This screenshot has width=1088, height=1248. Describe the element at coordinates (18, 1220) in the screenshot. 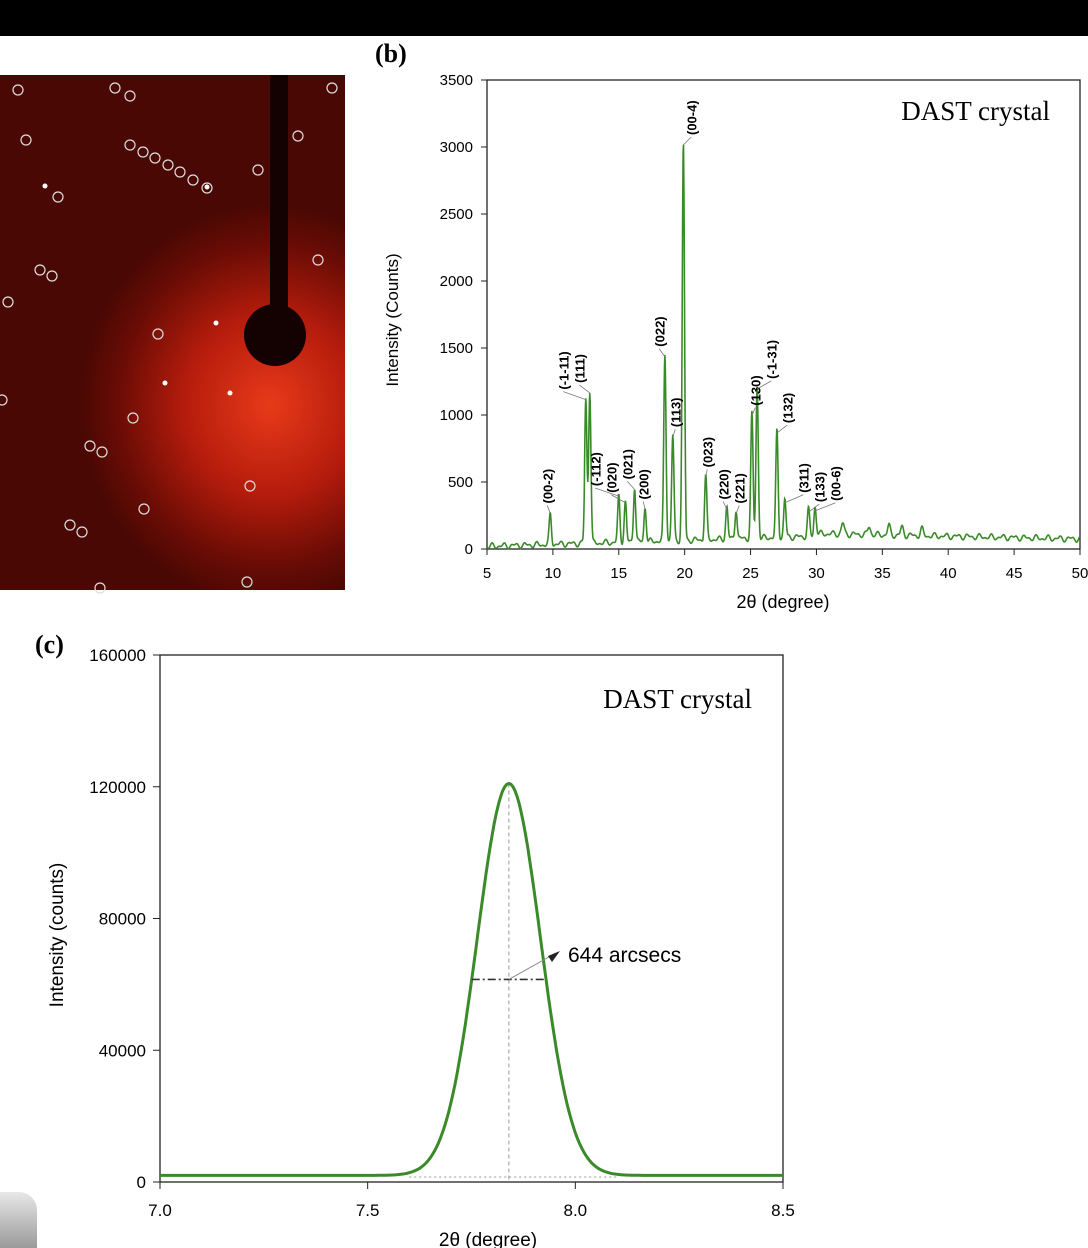

I see `overlay-button` at that location.